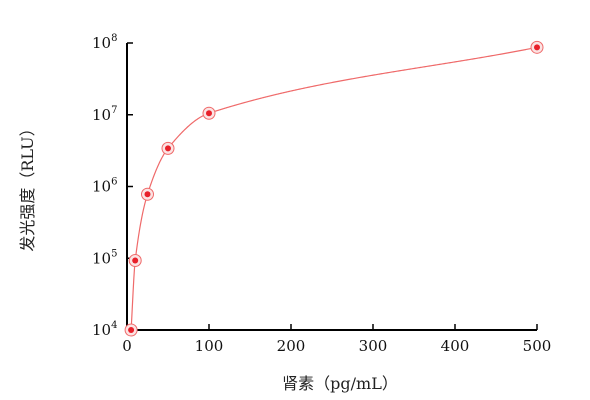 The width and height of the screenshot is (590, 400). I want to click on x-tick-label: 300, so click(373, 346).